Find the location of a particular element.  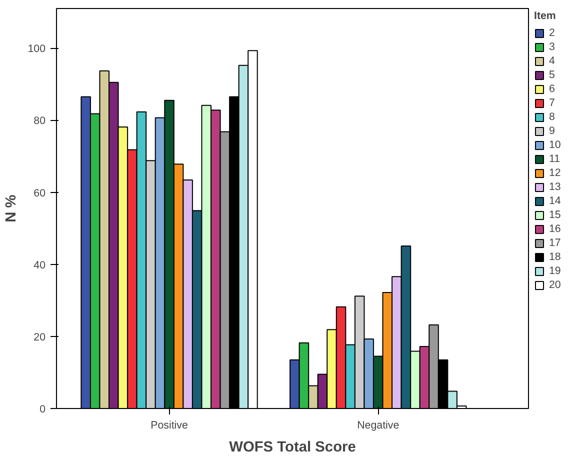

legend-label: 16 is located at coordinates (555, 229).